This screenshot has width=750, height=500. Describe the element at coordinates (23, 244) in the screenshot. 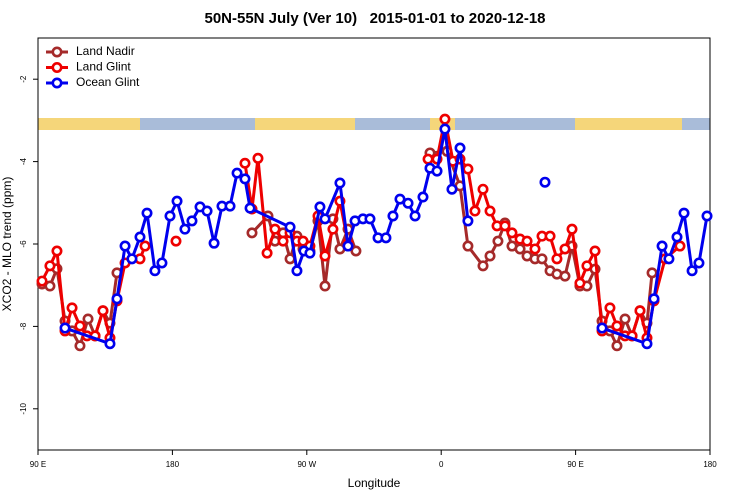

I see `y-tick-label: -6` at that location.